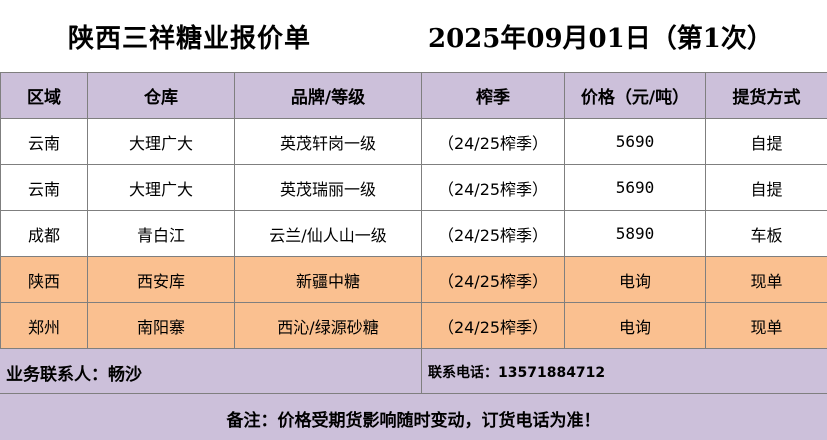 The width and height of the screenshot is (827, 440). What do you see at coordinates (44, 95) in the screenshot?
I see `header-region: 区域` at bounding box center [44, 95].